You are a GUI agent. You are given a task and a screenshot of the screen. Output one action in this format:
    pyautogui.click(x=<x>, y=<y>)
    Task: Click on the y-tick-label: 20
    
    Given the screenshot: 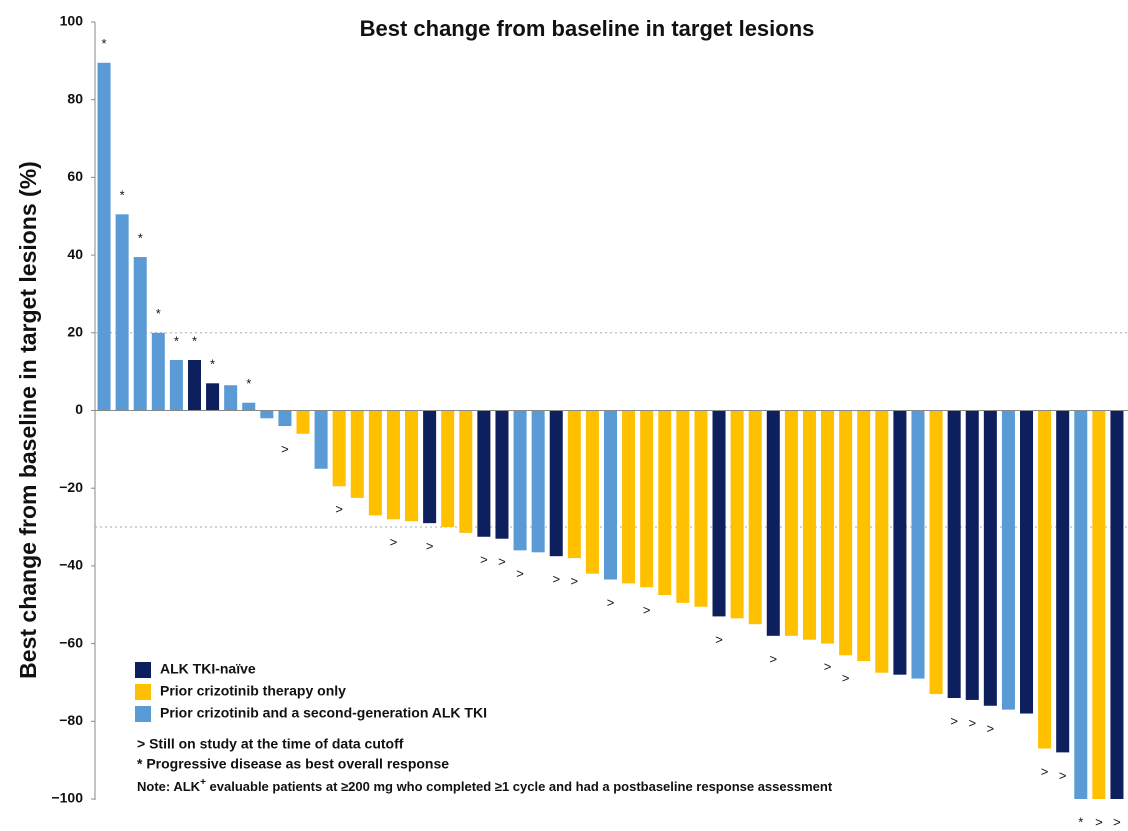 What is the action you would take?
    pyautogui.click(x=75, y=332)
    